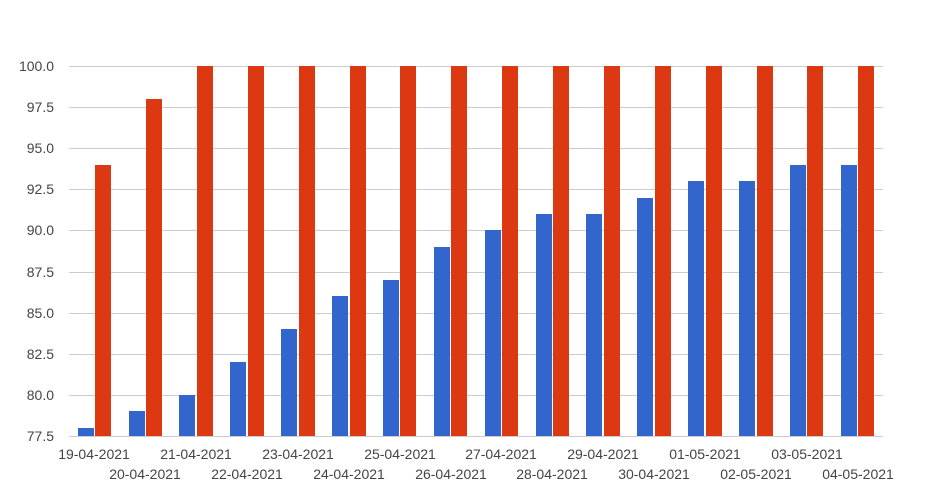 Image resolution: width=929 pixels, height=498 pixels. What do you see at coordinates (552, 474) in the screenshot?
I see `x-axis-tick-label: 28-04-2021` at bounding box center [552, 474].